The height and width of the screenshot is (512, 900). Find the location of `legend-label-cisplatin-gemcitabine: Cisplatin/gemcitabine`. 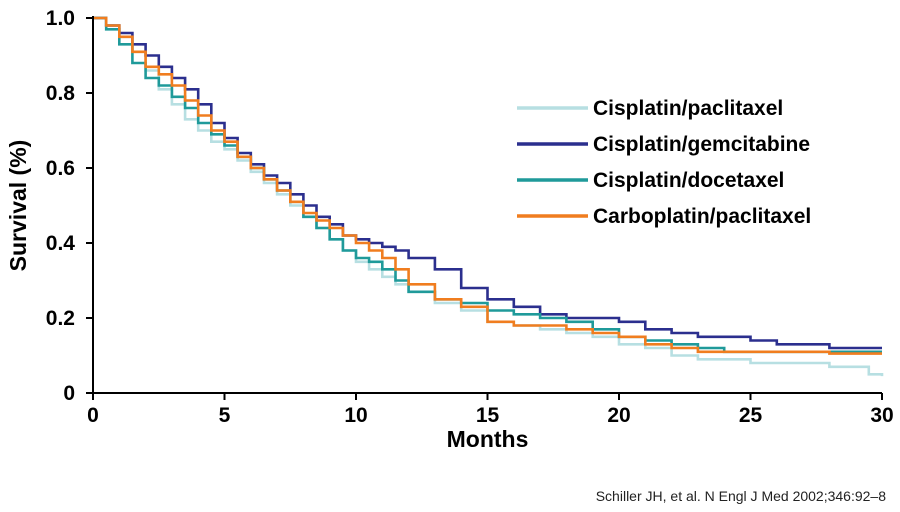

legend-label-cisplatin-gemcitabine: Cisplatin/gemcitabine is located at coordinates (701, 144).